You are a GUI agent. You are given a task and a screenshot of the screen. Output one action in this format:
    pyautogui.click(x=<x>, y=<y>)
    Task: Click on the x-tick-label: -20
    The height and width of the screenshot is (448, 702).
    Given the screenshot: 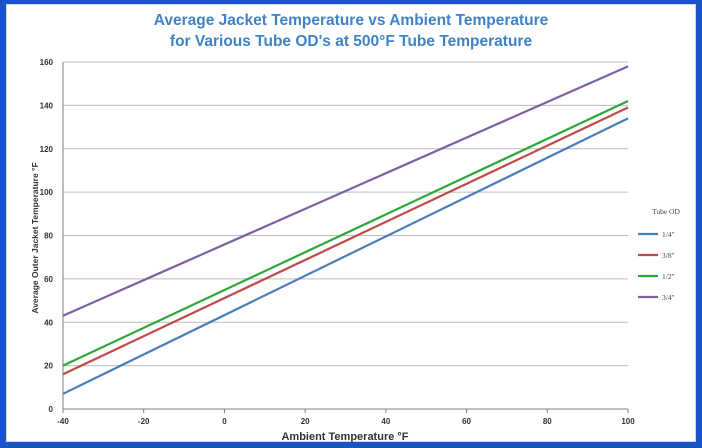 What is the action you would take?
    pyautogui.click(x=144, y=421)
    